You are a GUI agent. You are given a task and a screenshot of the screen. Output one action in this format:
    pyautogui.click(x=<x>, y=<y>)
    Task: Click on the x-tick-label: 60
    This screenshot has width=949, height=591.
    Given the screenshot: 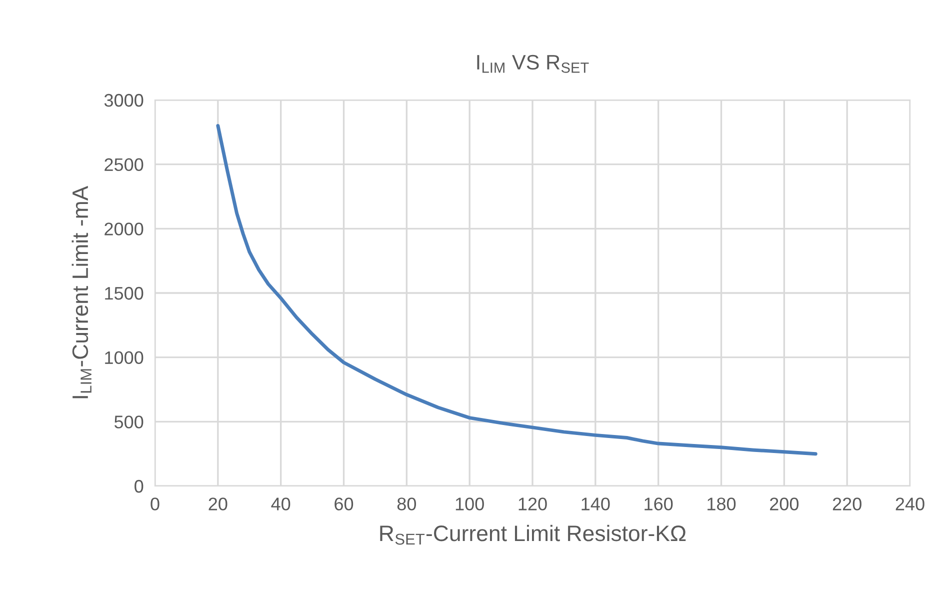 What is the action you would take?
    pyautogui.click(x=344, y=504)
    